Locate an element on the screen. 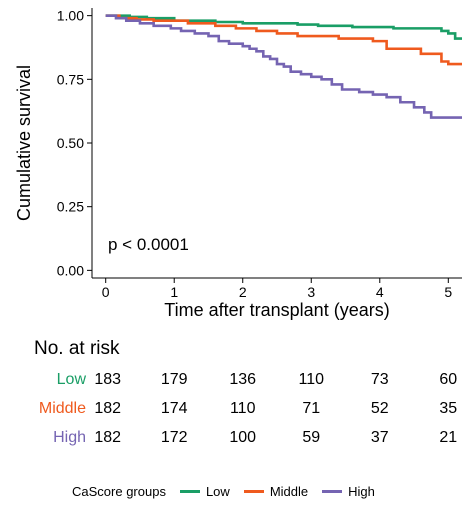 The image size is (474, 508). legend-label-low: Low is located at coordinates (217, 491).